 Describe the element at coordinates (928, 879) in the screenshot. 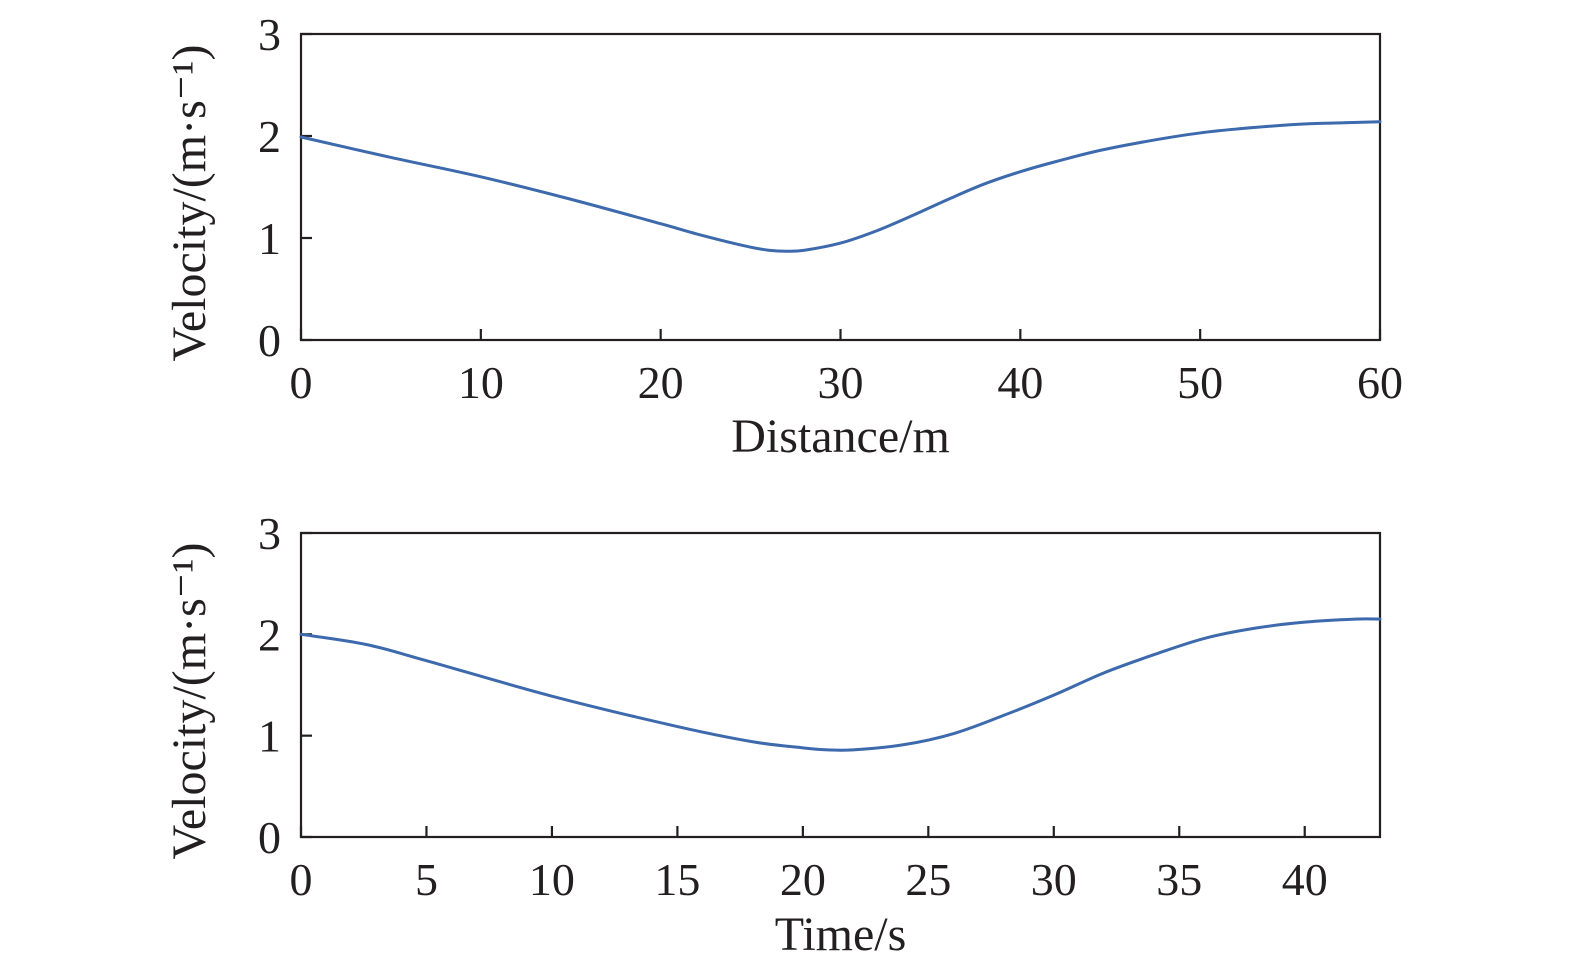

I see `x-tick-label: 25` at that location.